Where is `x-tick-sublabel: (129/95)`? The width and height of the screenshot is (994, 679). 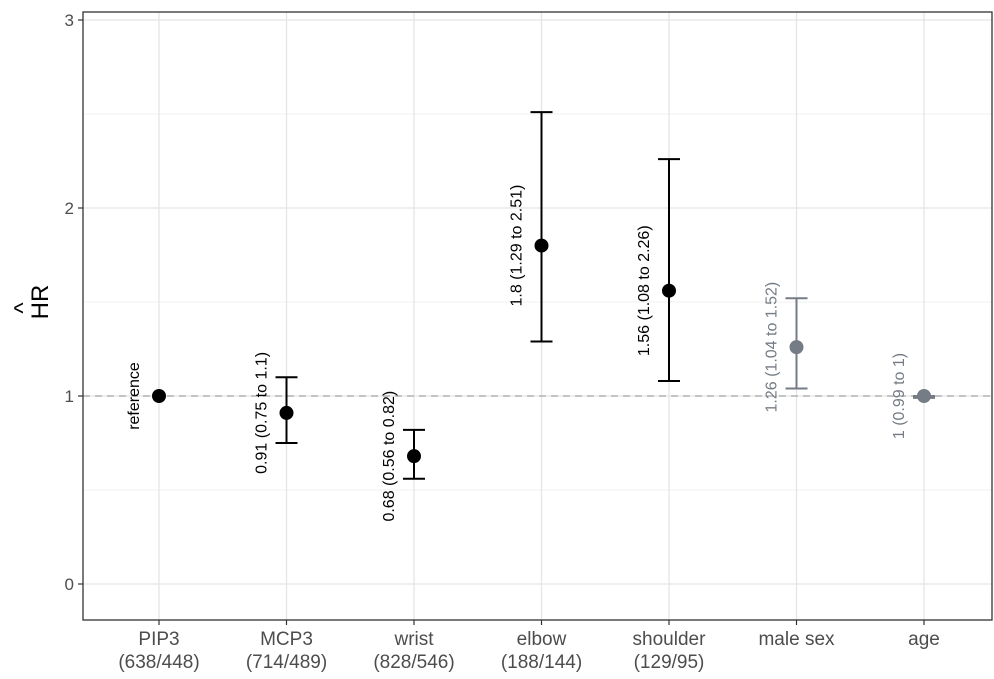 x-tick-sublabel: (129/95) is located at coordinates (669, 662).